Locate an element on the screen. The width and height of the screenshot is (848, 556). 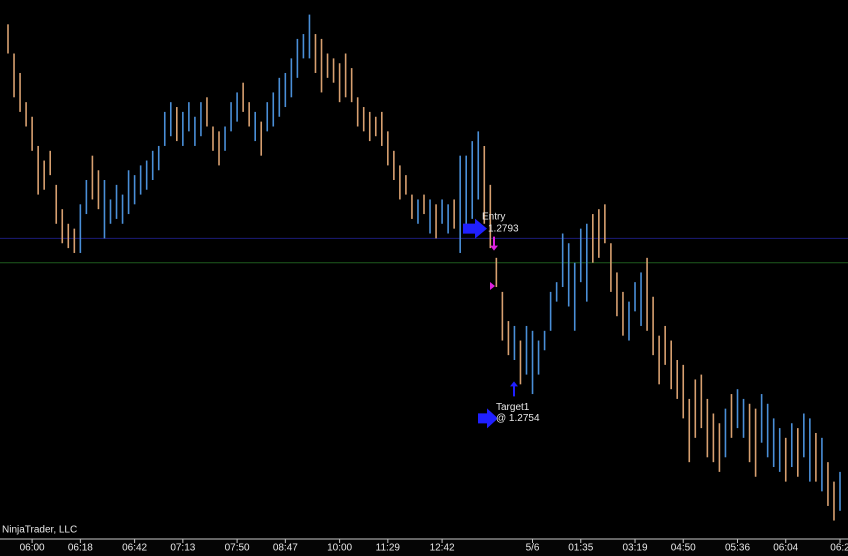
x-tick-label: 07:13 is located at coordinates (182, 548).